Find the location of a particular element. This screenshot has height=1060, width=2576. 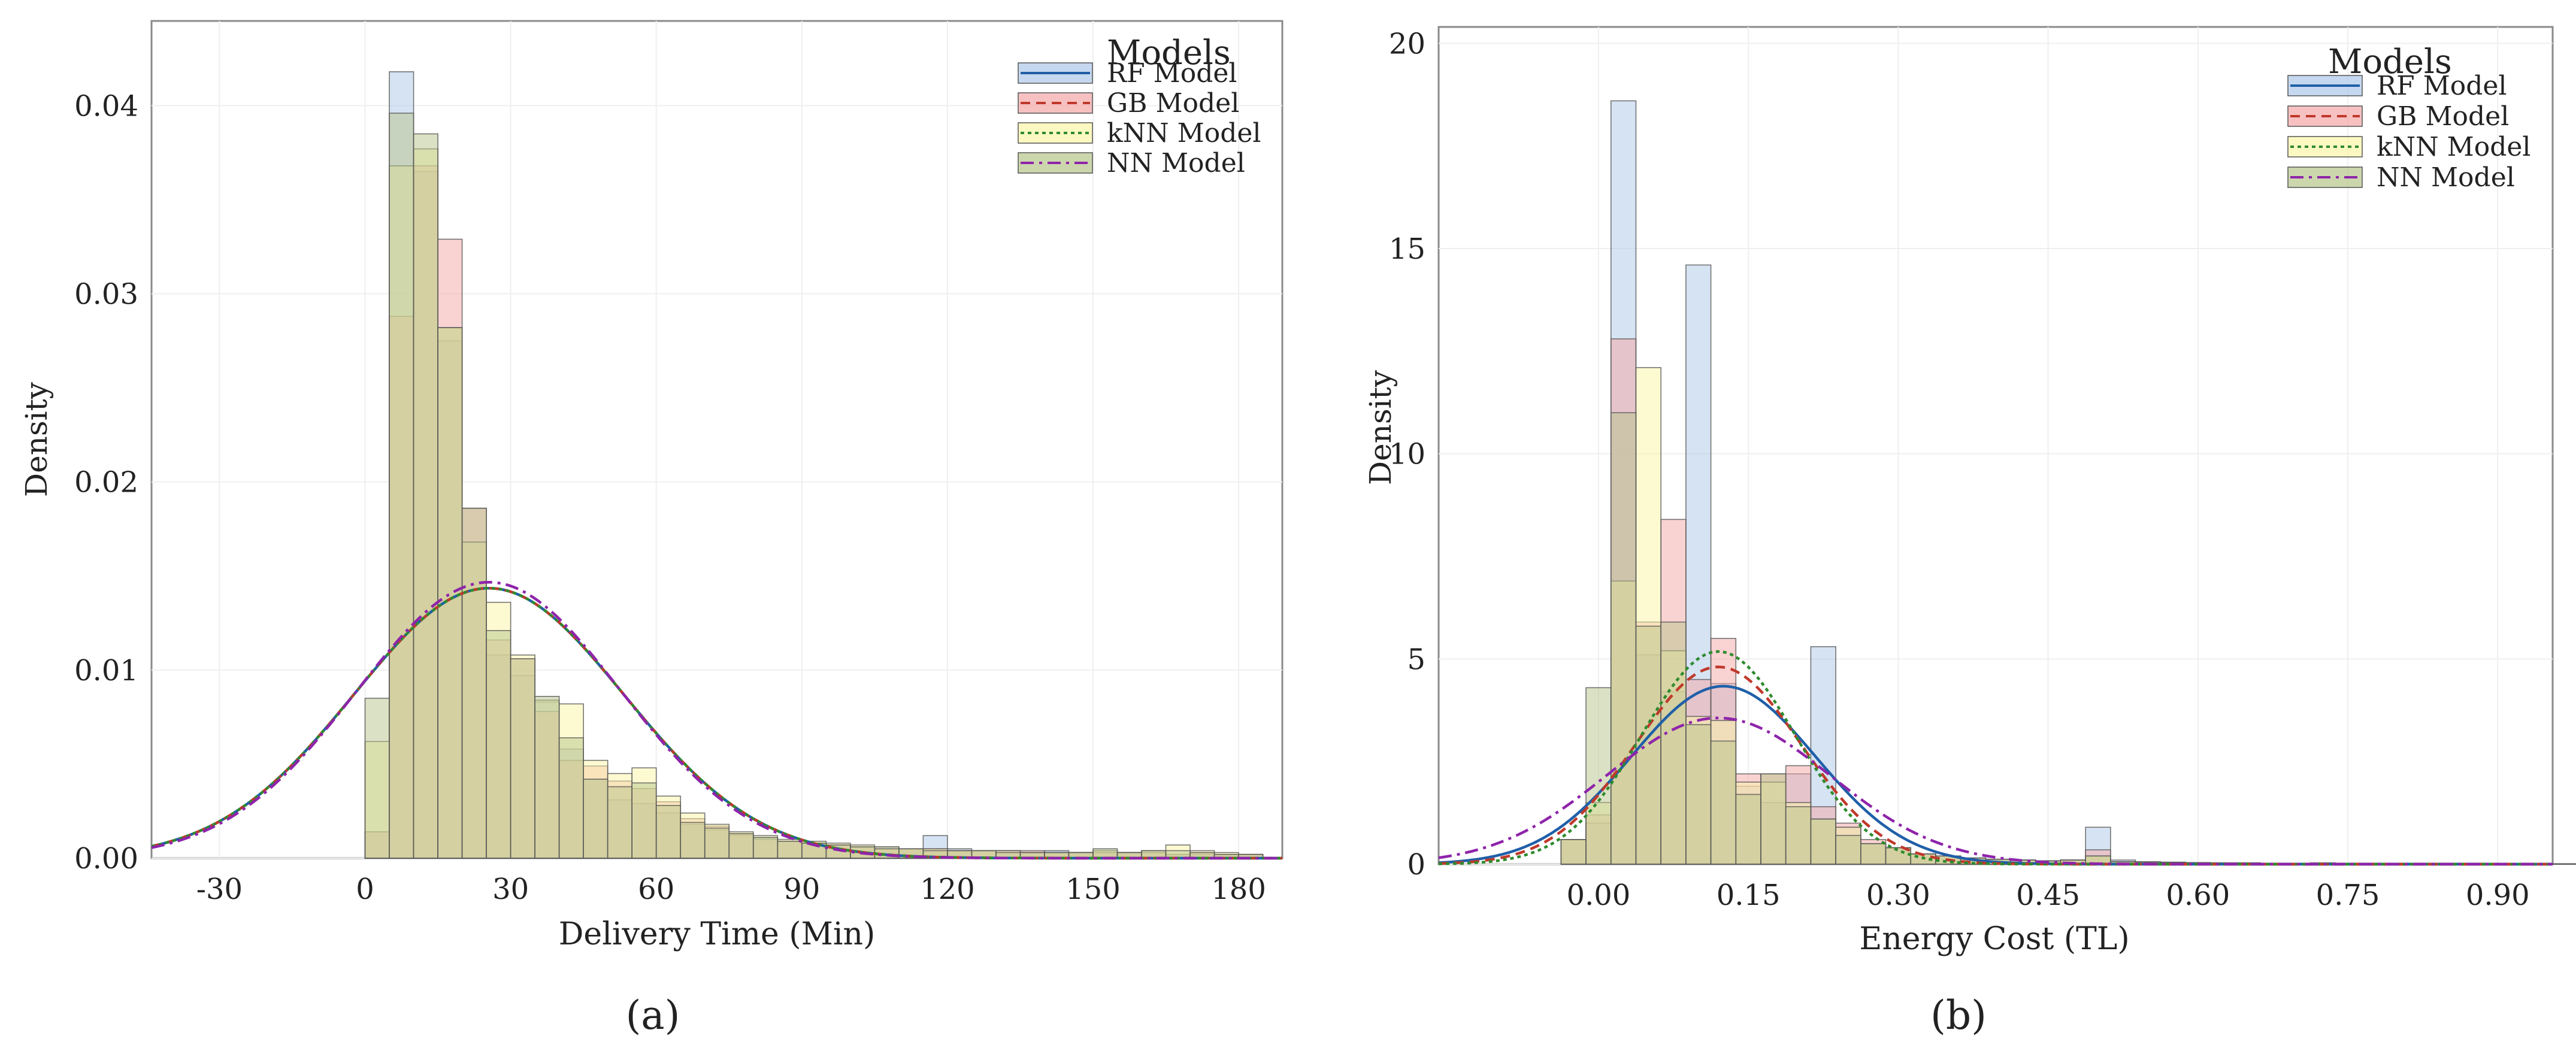

x-tick-label: 0.30 is located at coordinates (1898, 895).